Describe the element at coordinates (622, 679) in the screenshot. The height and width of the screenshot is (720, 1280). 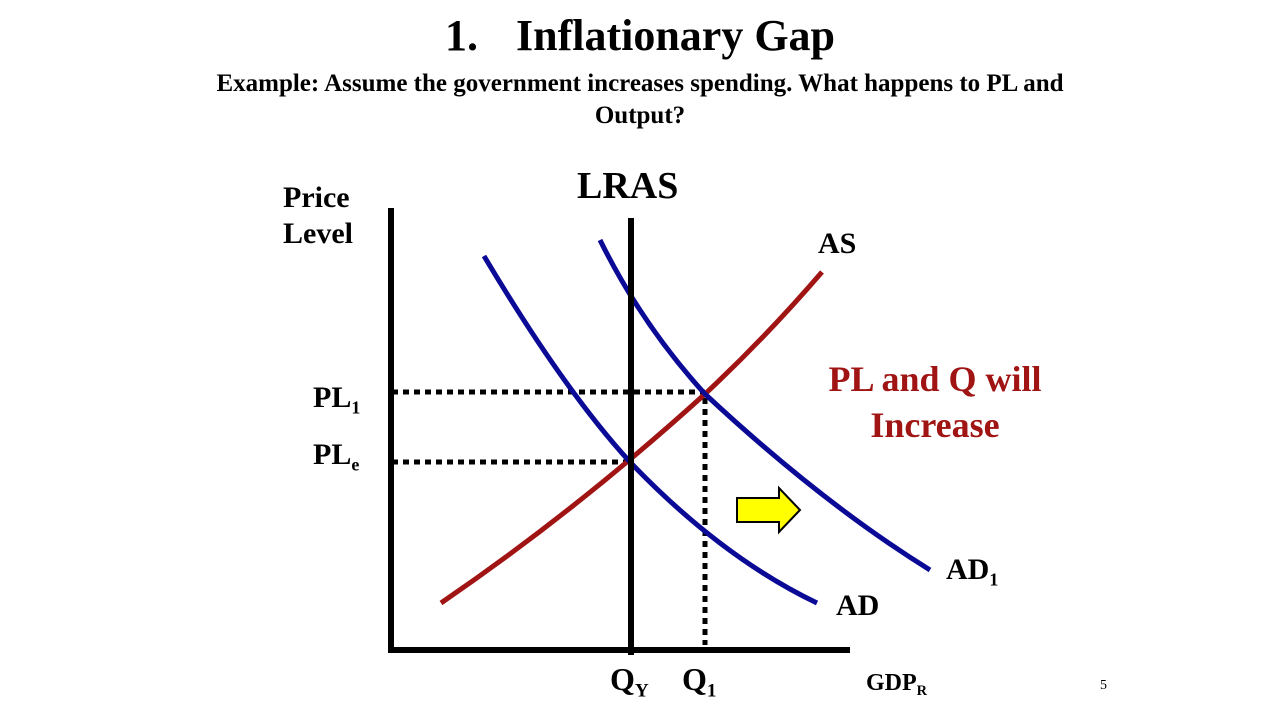
I see `qy-label-text: Q` at that location.